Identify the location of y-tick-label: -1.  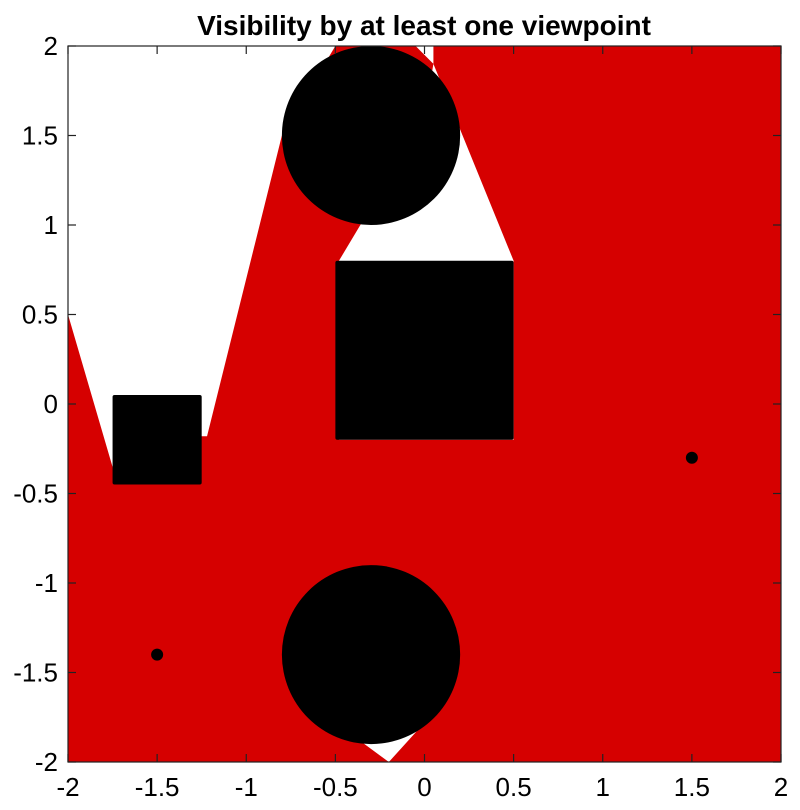
(46, 583).